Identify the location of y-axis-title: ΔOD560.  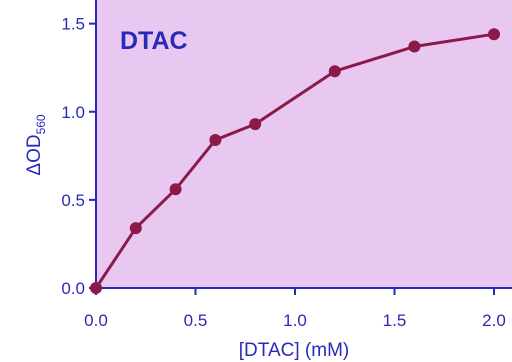
(36, 145).